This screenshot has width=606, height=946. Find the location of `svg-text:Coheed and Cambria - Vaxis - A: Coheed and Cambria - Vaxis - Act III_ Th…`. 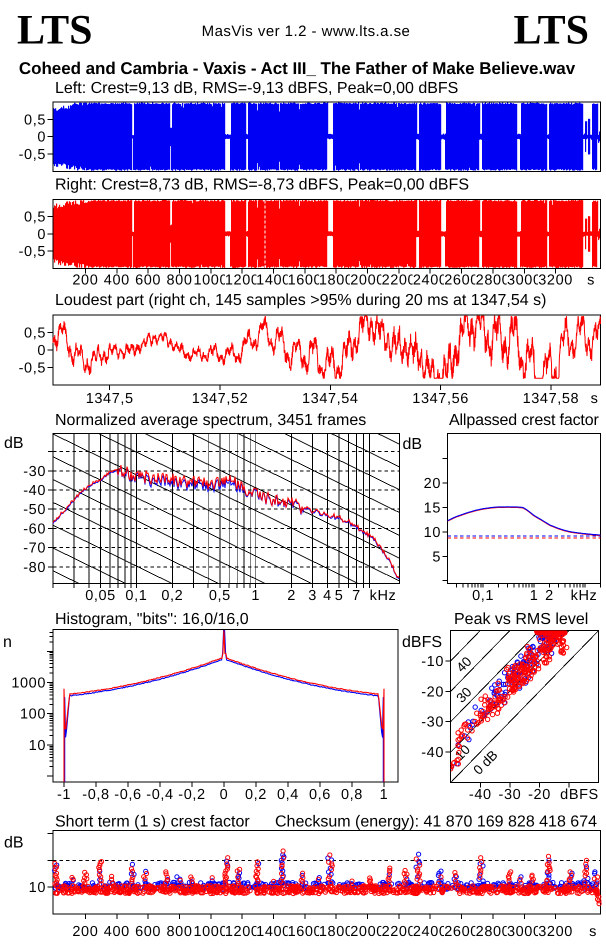

svg-text:Coheed and Cambria - Vaxis - A: Coheed and Cambria - Vaxis - Act III_ Th… is located at coordinates (297, 68).